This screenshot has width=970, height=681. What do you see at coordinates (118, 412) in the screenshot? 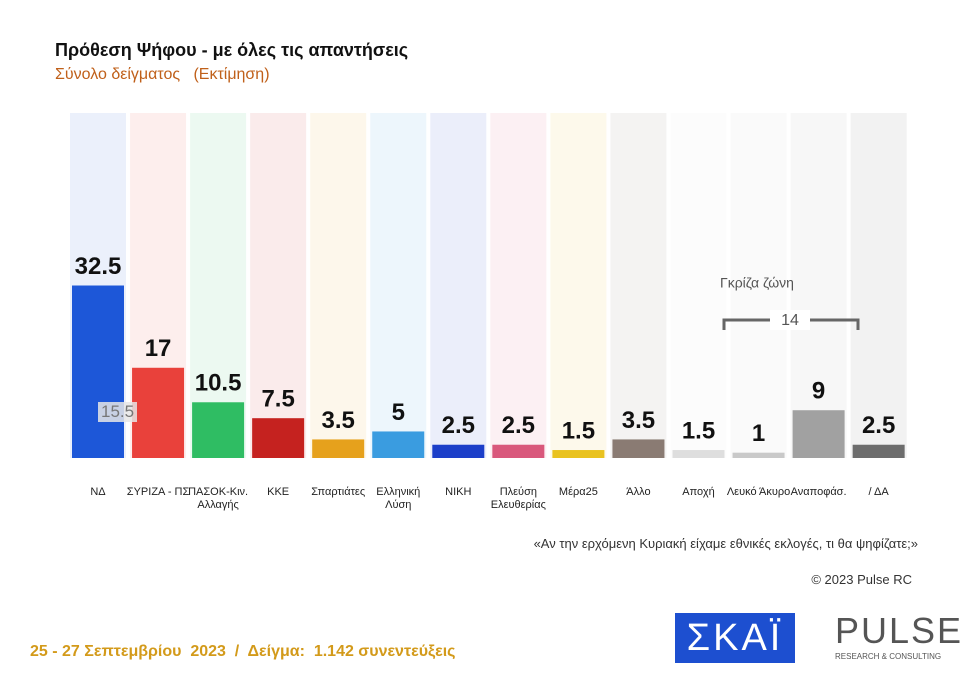
I see `gap-annotation: 15.5` at bounding box center [118, 412].